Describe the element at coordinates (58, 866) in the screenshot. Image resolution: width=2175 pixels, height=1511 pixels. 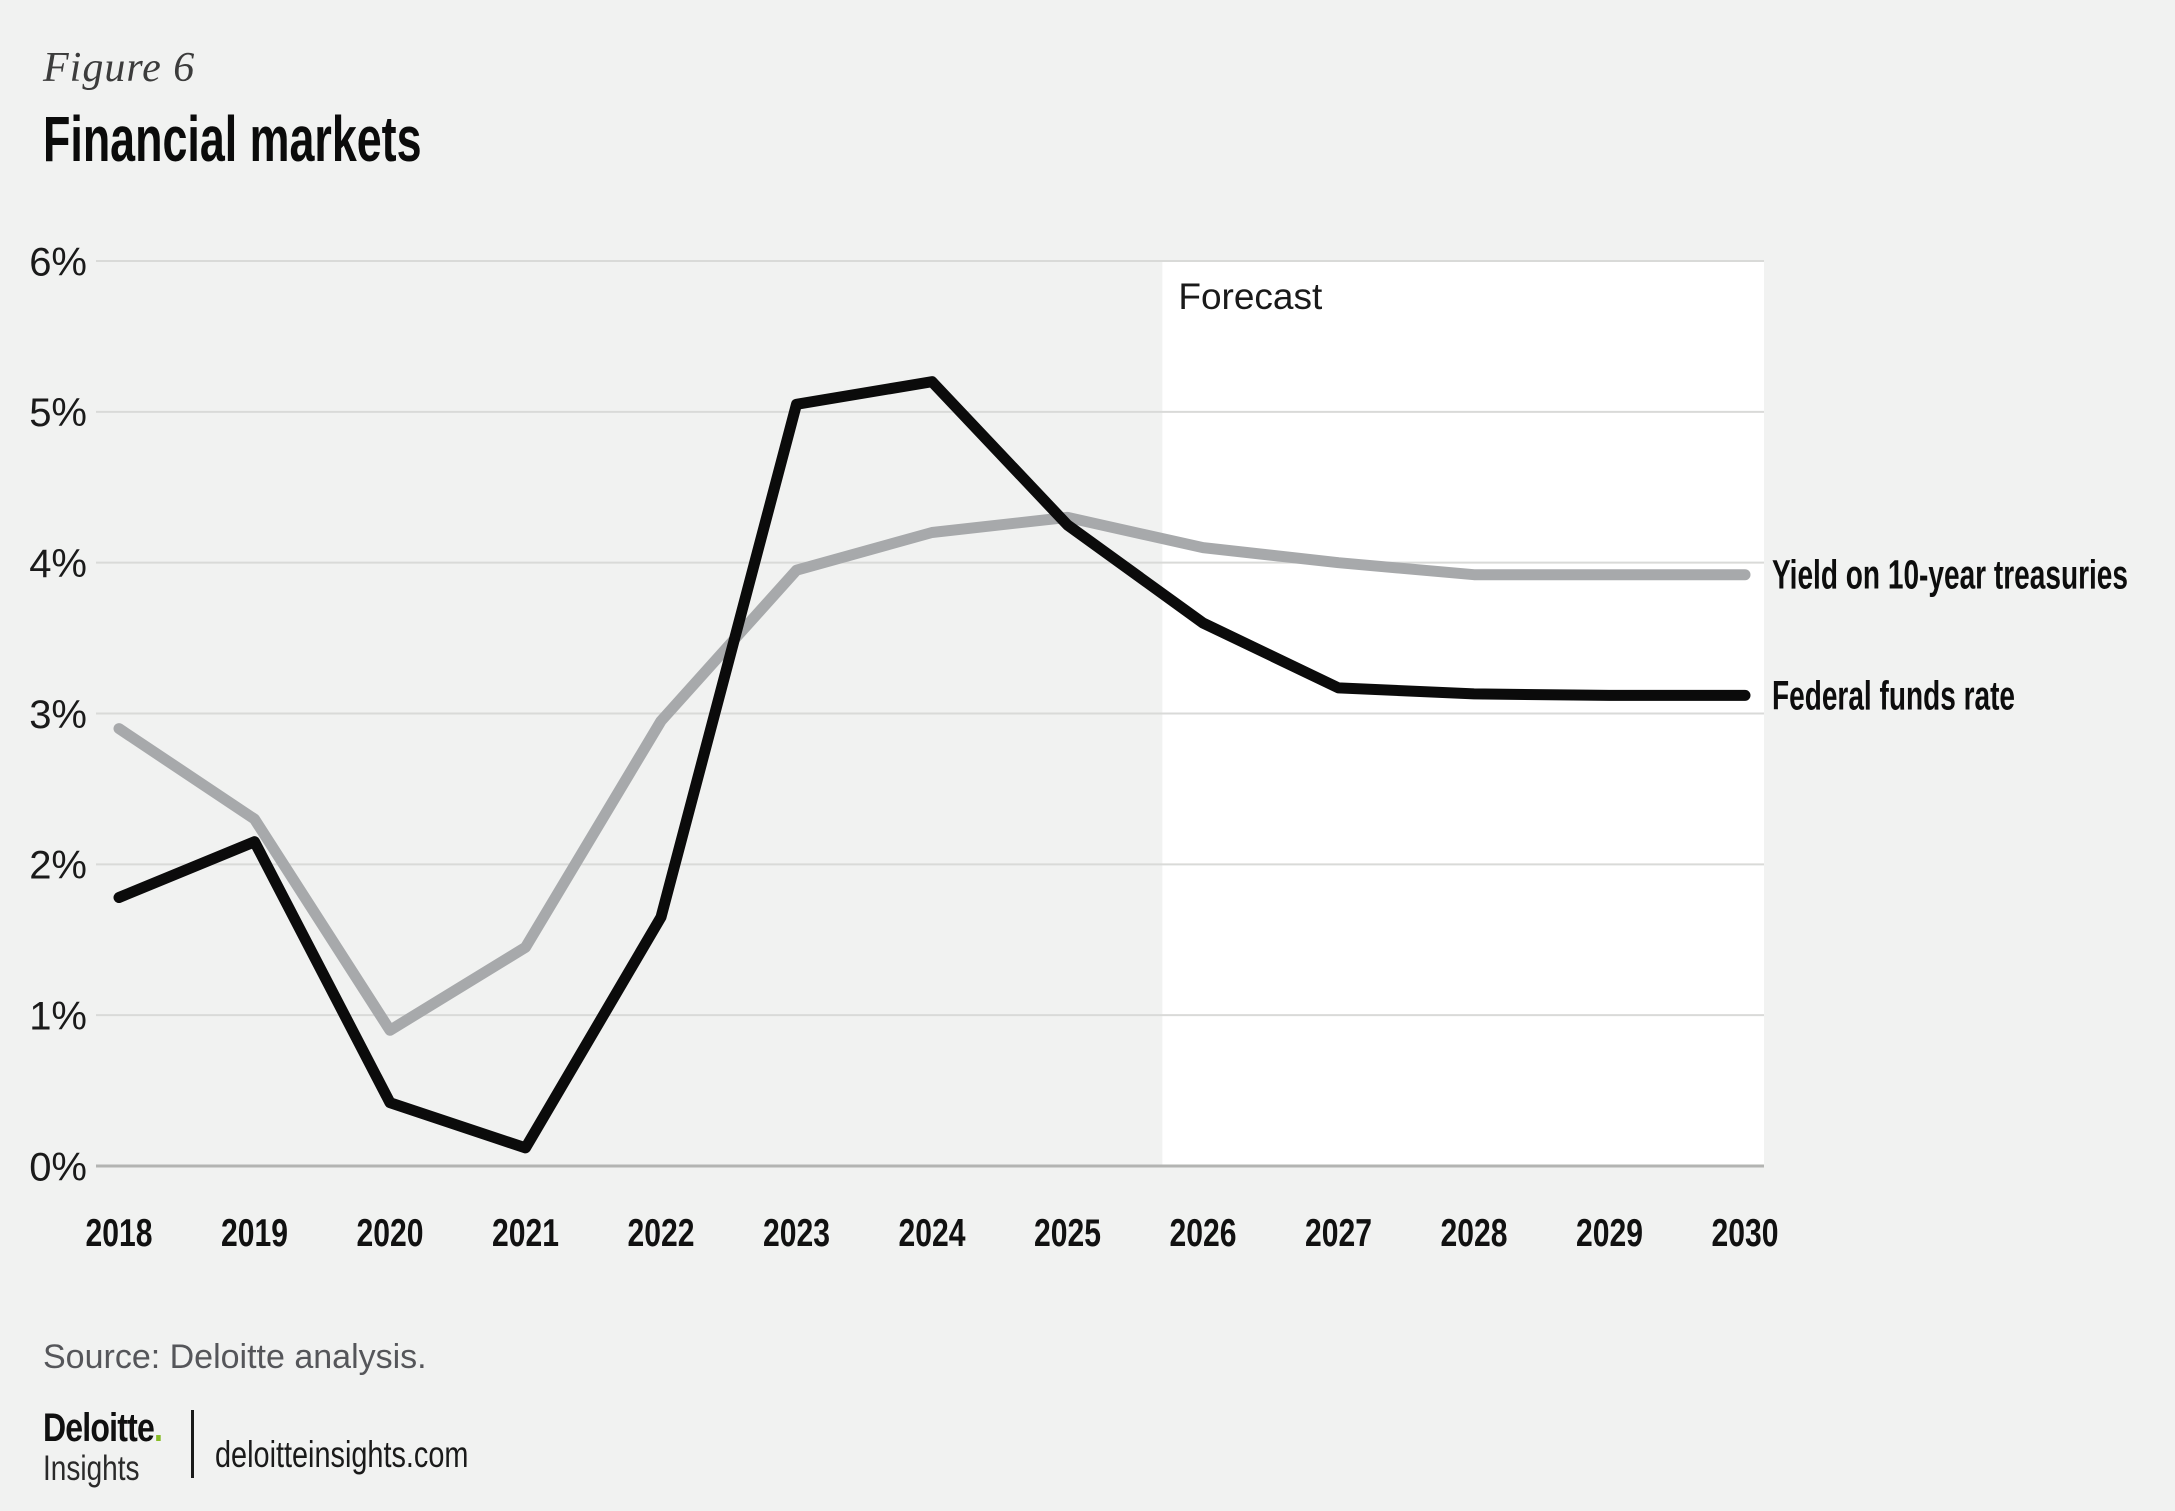
I see `y-axis-label: 2%` at that location.